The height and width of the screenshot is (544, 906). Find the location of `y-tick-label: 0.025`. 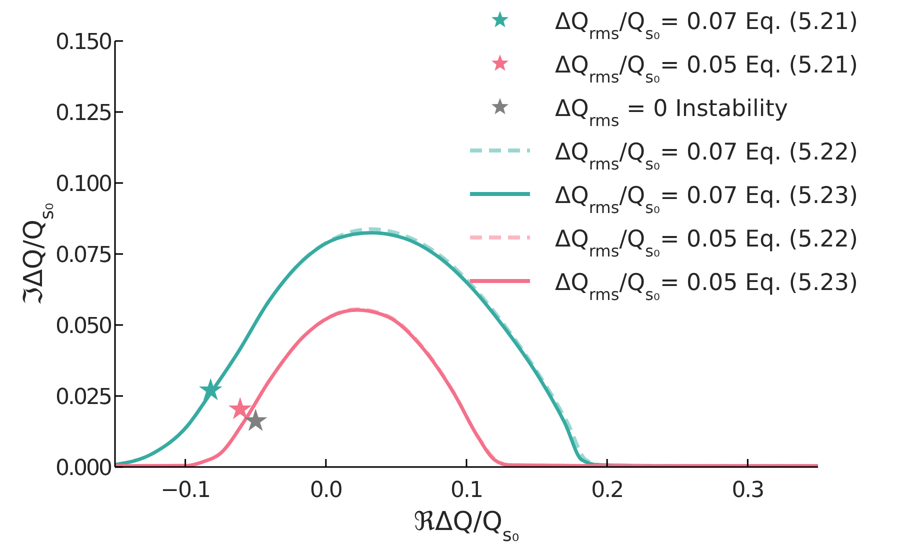

y-tick-label: 0.025 is located at coordinates (84, 397).